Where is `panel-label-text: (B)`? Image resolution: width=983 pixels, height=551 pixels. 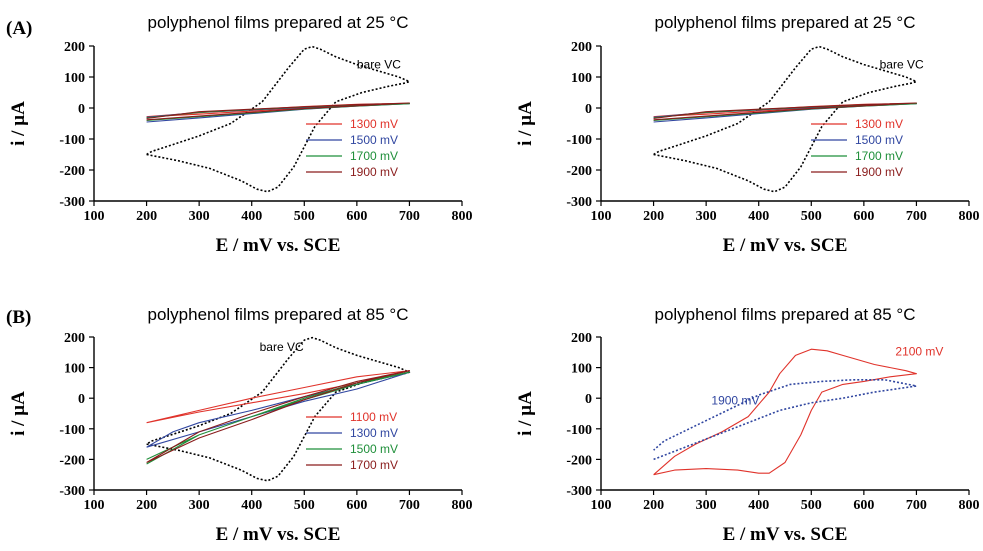
panel-label-text: (B) is located at coordinates (18, 317).